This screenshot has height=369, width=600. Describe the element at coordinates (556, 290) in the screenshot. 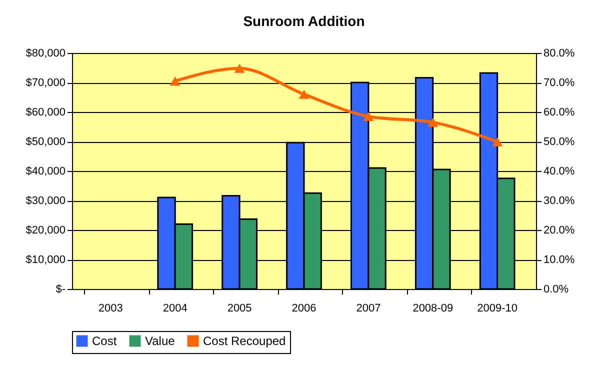

I see `y2-tick-label: 0.0%` at that location.